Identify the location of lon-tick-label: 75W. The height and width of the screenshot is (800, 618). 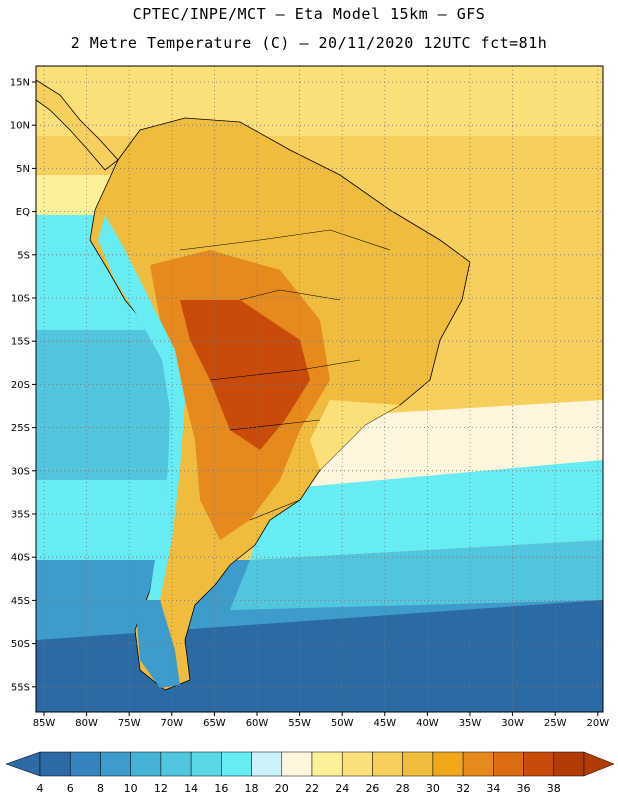
(129, 723).